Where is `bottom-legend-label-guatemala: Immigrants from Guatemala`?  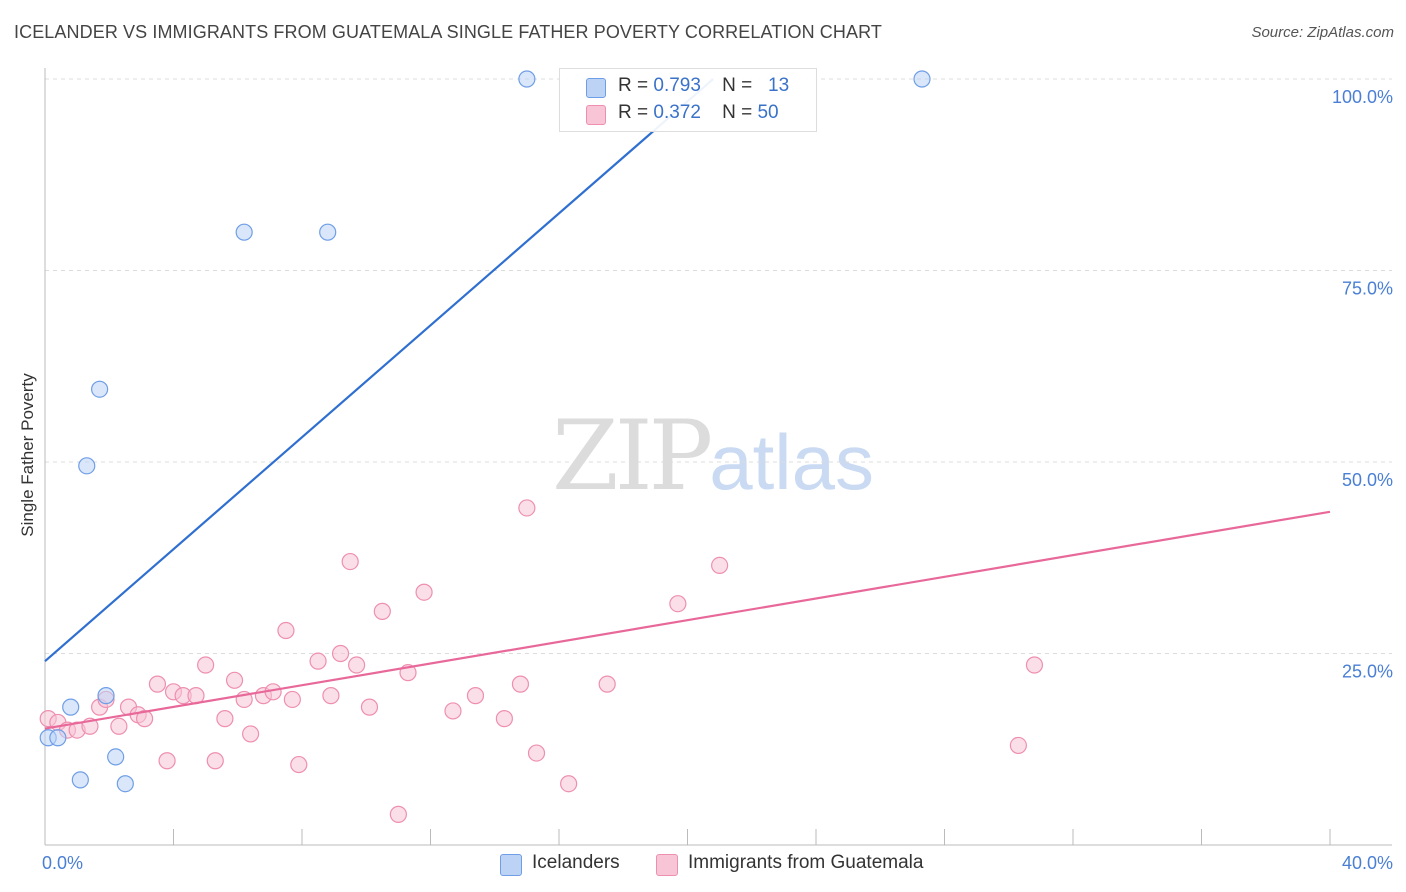 bottom-legend-label-guatemala: Immigrants from Guatemala is located at coordinates (806, 862).